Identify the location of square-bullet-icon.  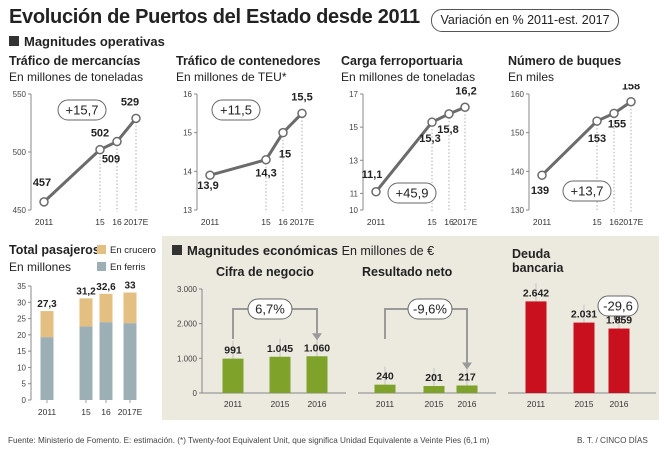
(14, 41).